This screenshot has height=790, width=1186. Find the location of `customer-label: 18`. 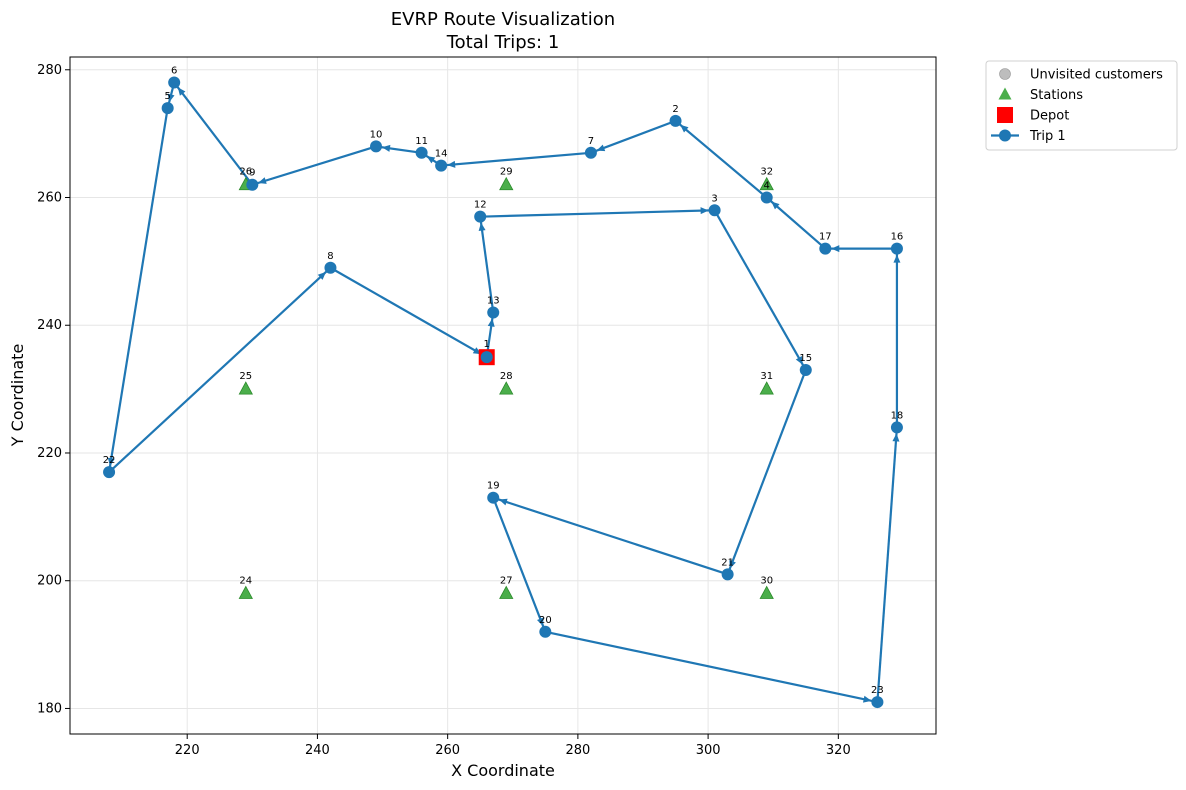

customer-label: 18 is located at coordinates (897, 415).